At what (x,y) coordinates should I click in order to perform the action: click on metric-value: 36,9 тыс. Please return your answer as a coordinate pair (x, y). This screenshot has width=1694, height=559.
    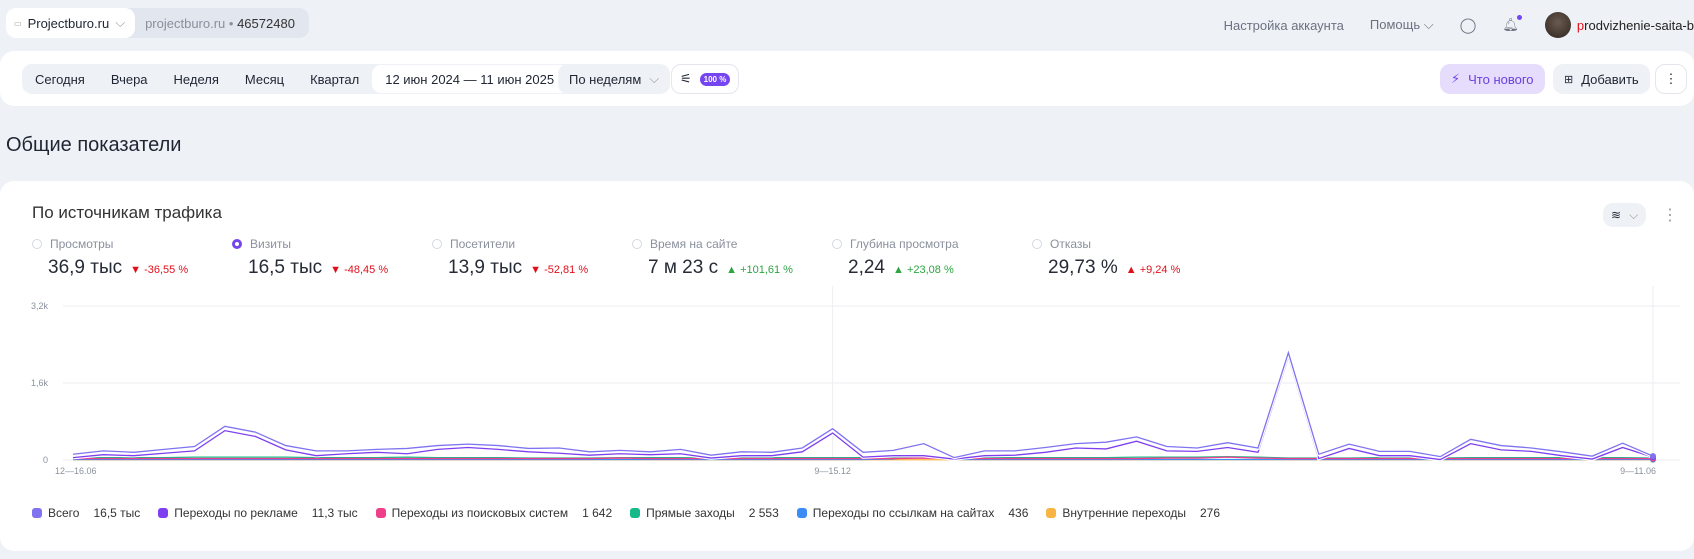
    Looking at the image, I should click on (85, 267).